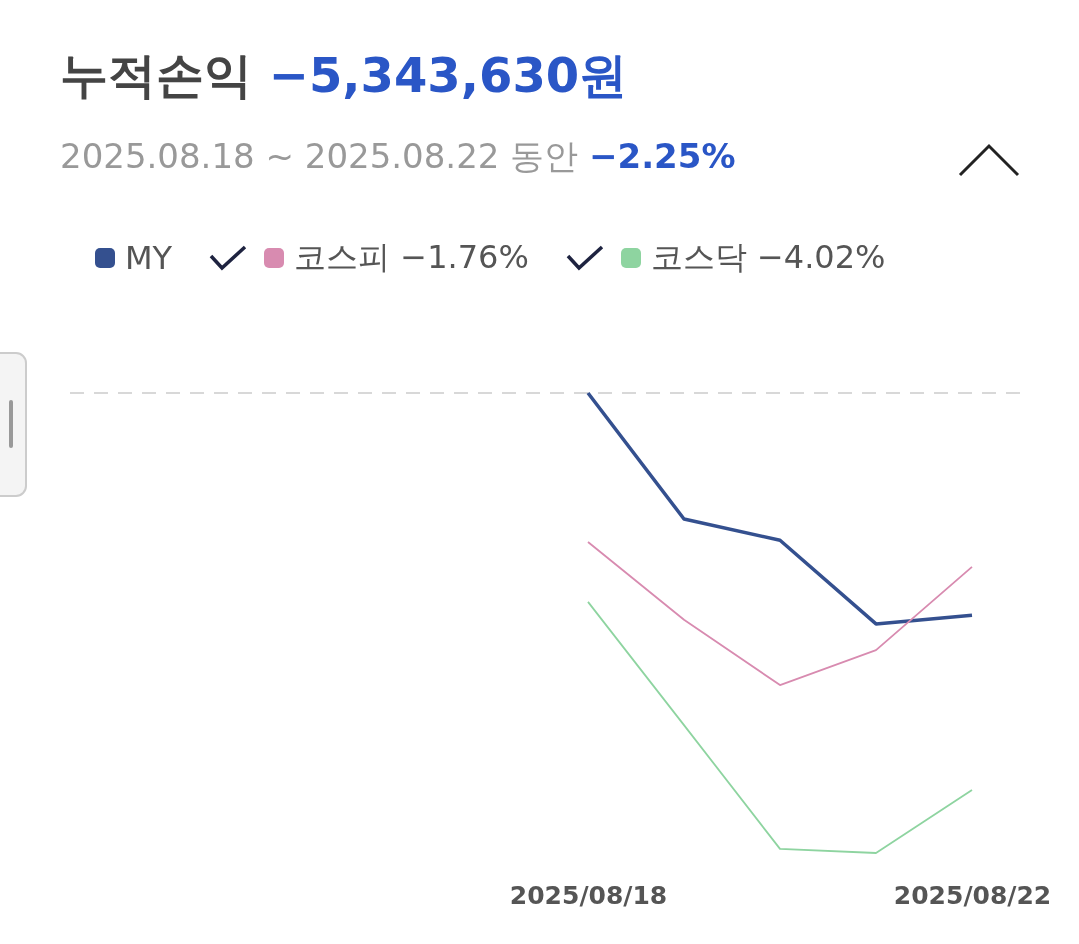 This screenshot has height=944, width=1079. I want to click on chart-title: 누적손익 −5,343,630원, so click(344, 75).